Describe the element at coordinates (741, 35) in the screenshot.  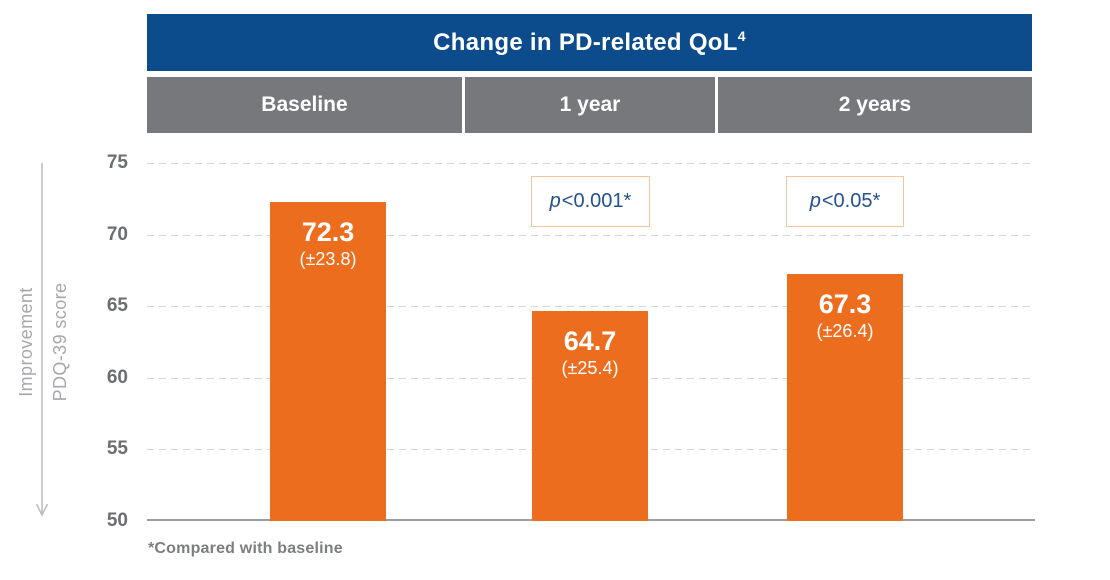
I see `title-reference-superscript: 4` at that location.